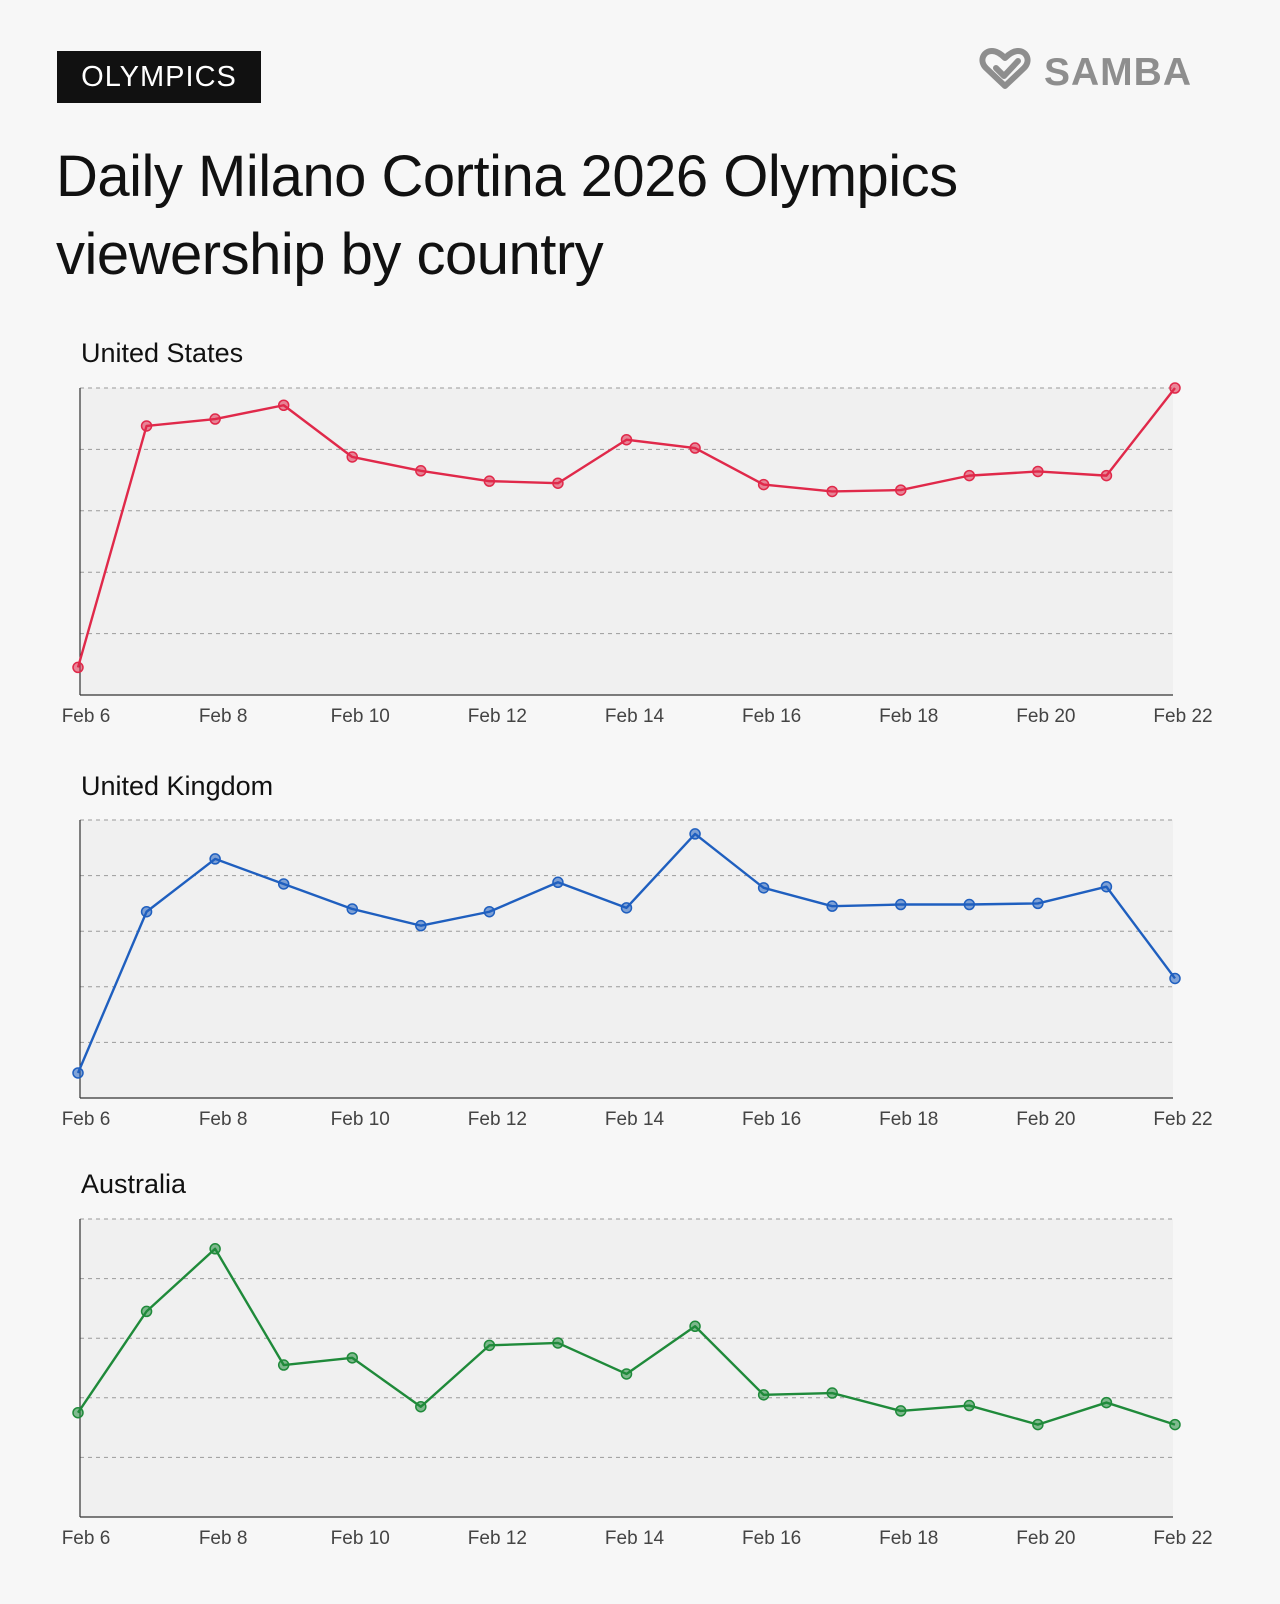 This screenshot has width=1280, height=1604. What do you see at coordinates (1006, 72) in the screenshot?
I see `samba-heart-check-icon` at bounding box center [1006, 72].